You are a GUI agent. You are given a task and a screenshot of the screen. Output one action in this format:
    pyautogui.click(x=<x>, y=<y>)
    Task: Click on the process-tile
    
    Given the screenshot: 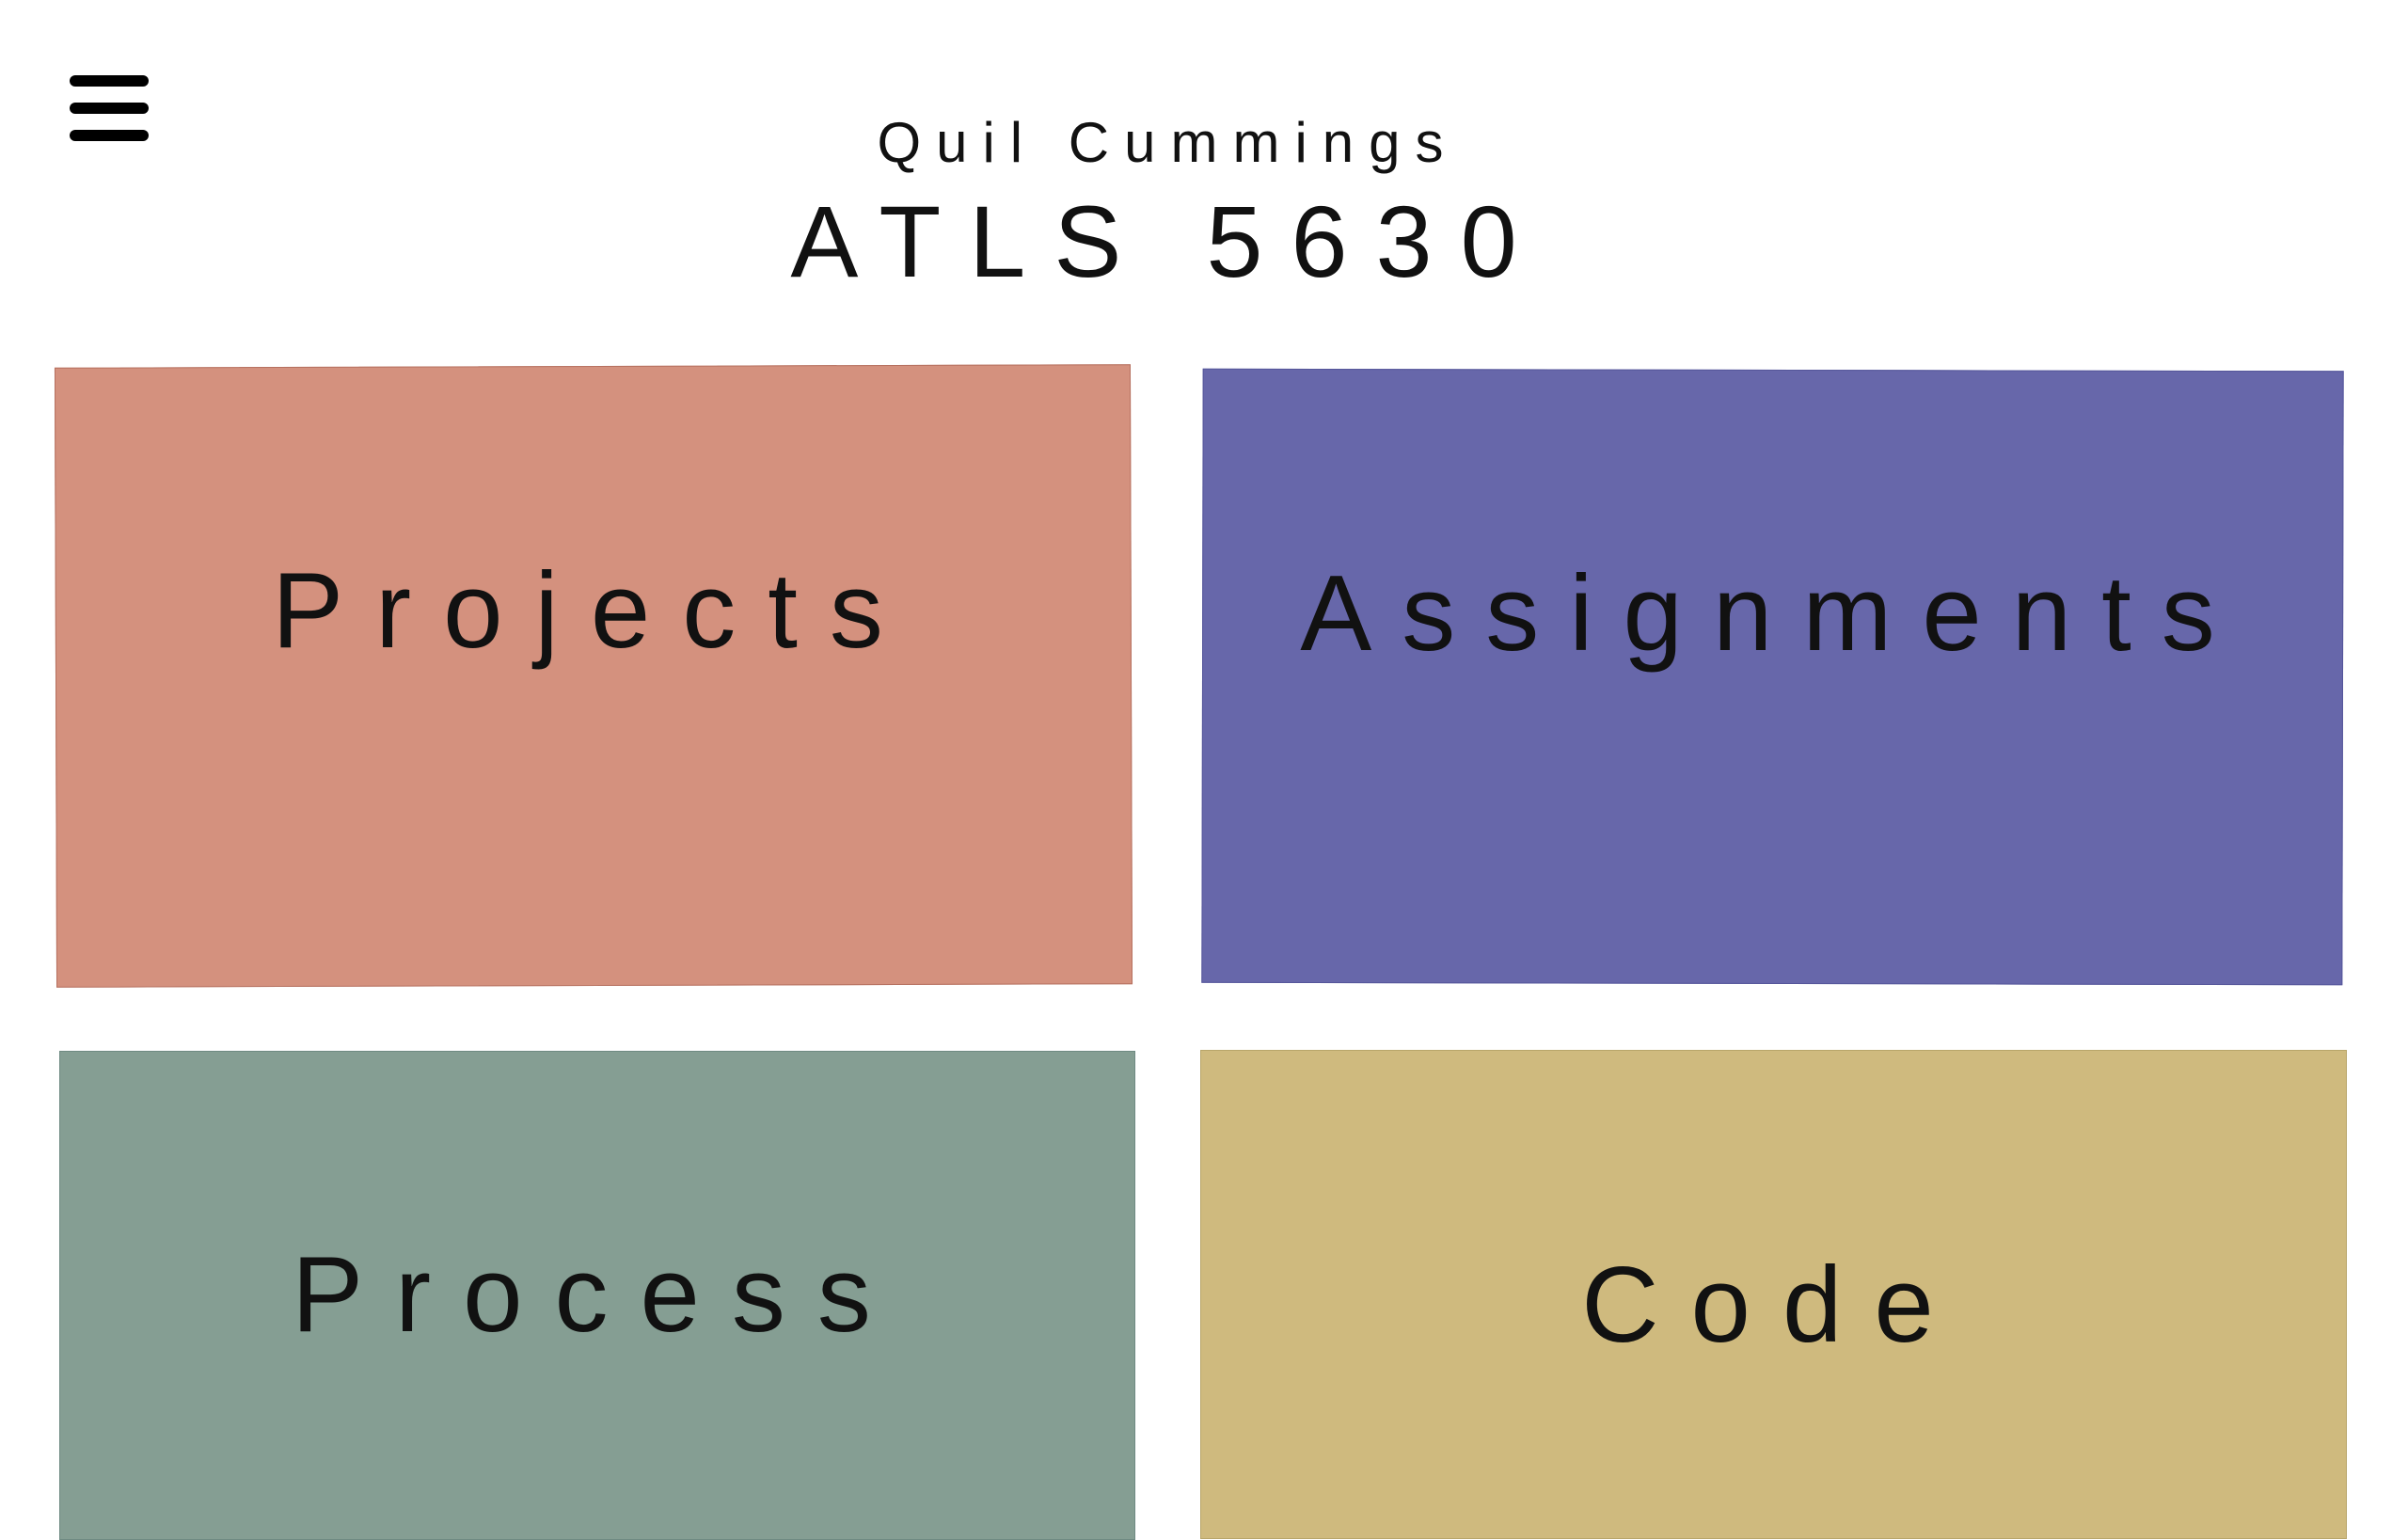 What is the action you would take?
    pyautogui.click(x=597, y=1295)
    